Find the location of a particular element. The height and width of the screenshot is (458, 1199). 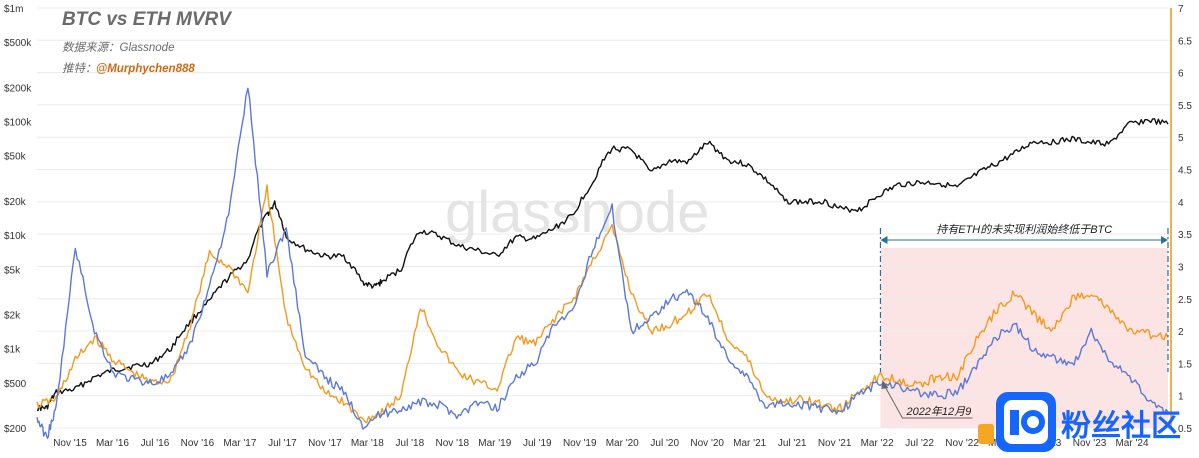

x-tick: Mar '16 is located at coordinates (112, 443).